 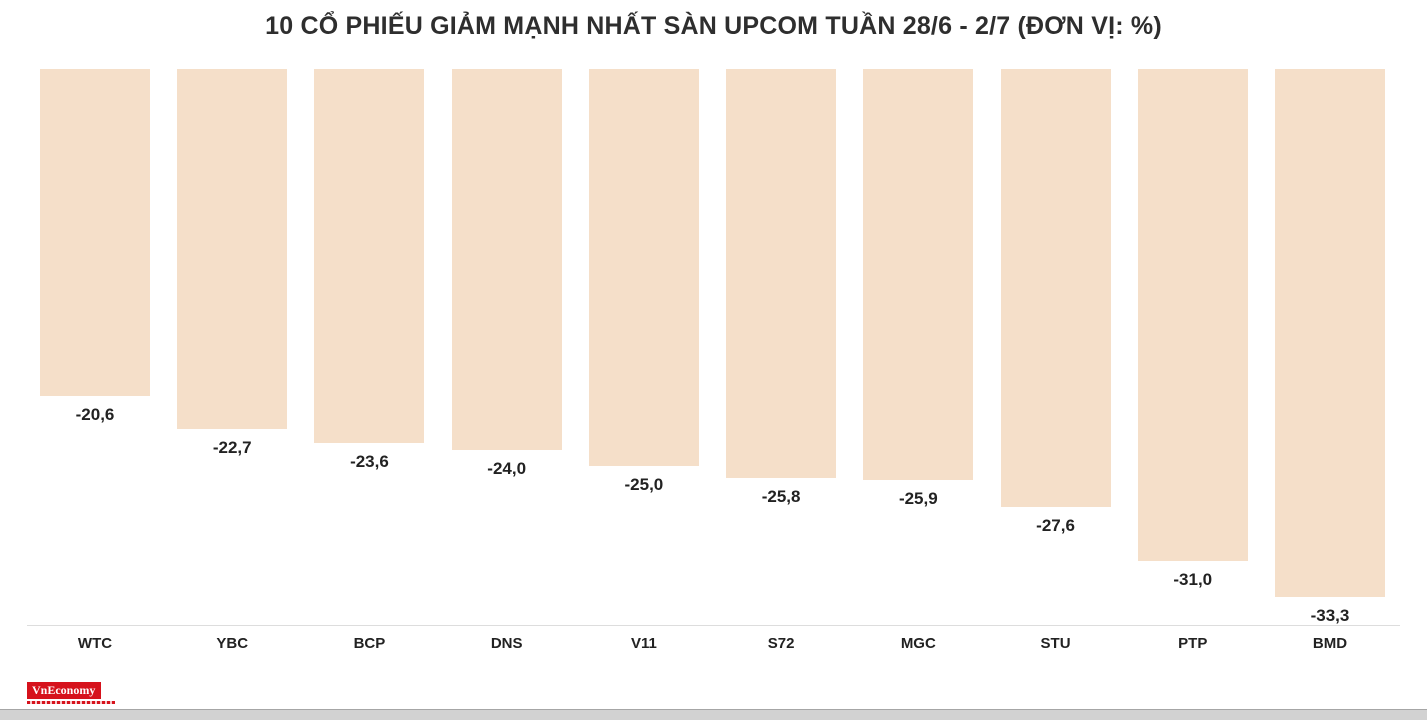 I want to click on bar-column-s72: -25,8, so click(x=781, y=288).